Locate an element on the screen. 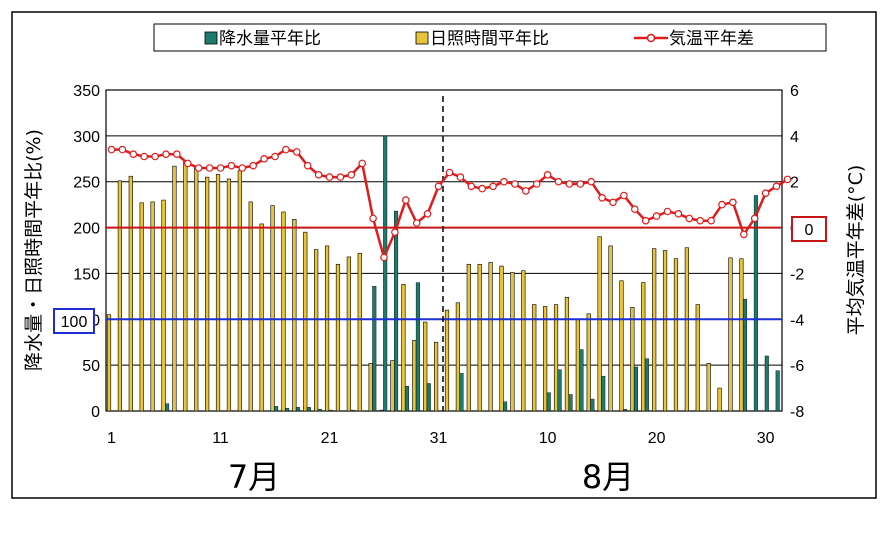 The width and height of the screenshot is (888, 536). x-tick-label: 30 is located at coordinates (766, 438).